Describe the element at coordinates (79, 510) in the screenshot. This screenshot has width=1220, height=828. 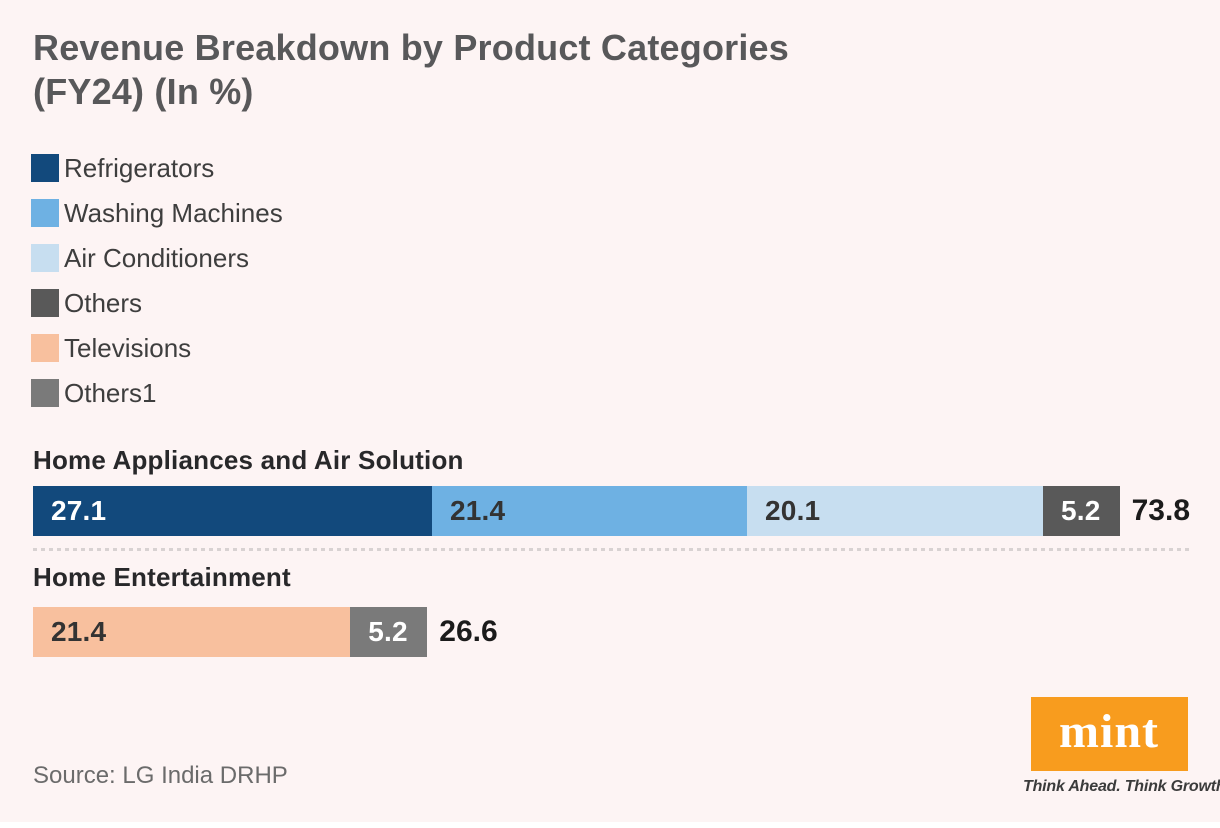
I see `bar-value-label: 27.1` at that location.